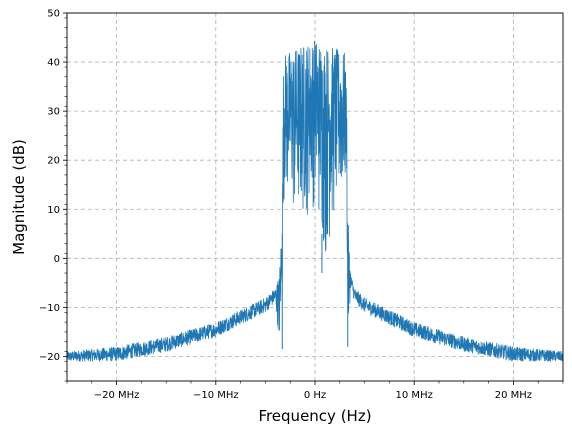  I want to click on x-axis-label: Frequency (Hz), so click(314, 416).